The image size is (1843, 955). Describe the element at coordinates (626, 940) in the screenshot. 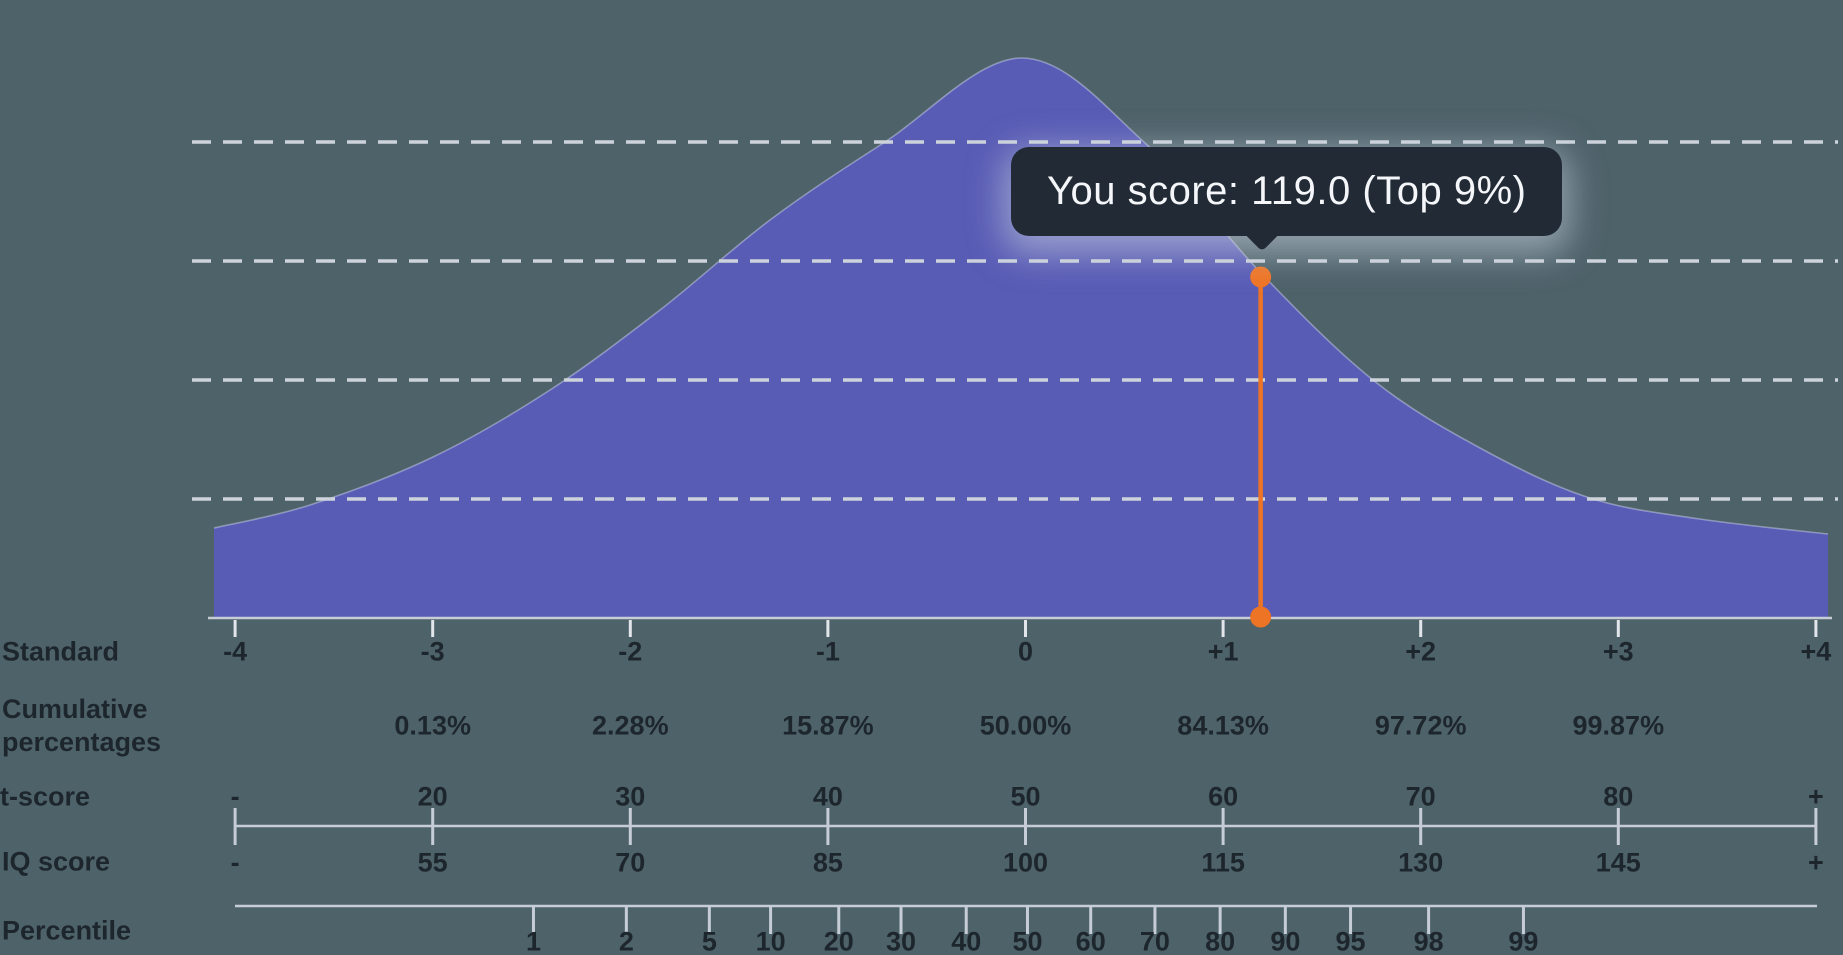

I see `percentile-tick-label: 2` at that location.